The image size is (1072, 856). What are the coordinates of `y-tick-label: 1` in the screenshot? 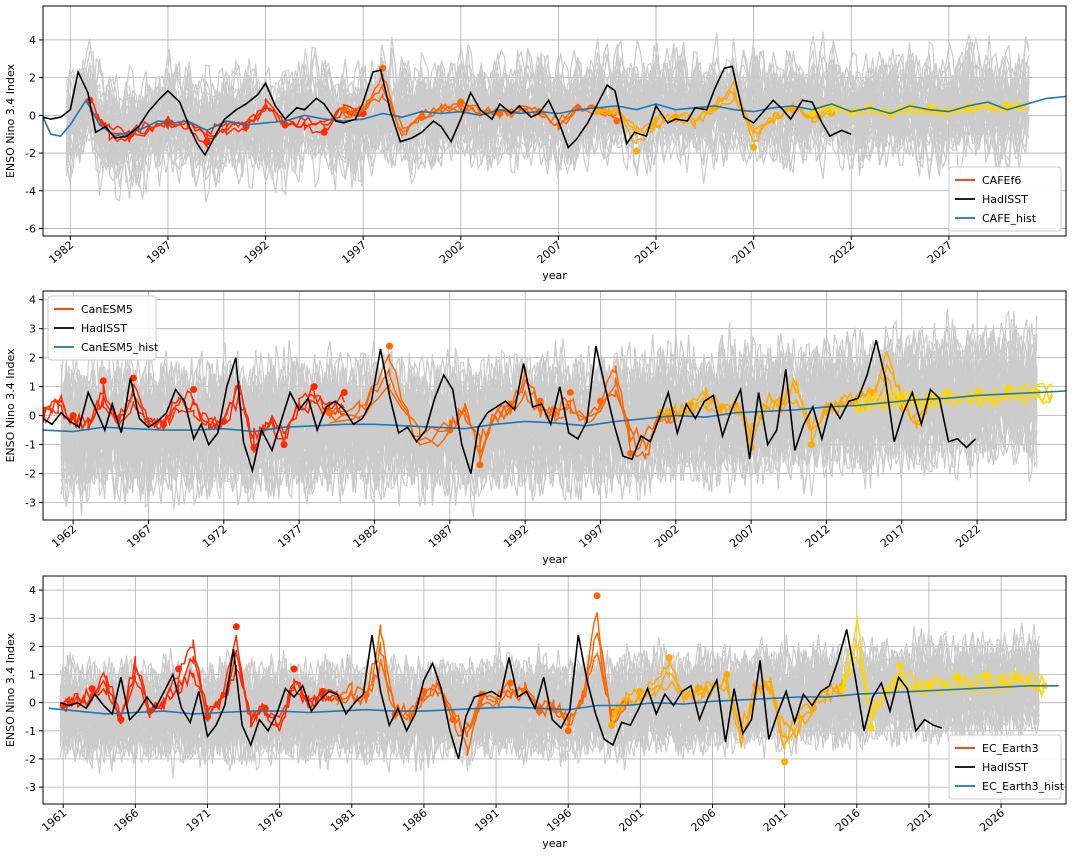 It's located at (32, 675).